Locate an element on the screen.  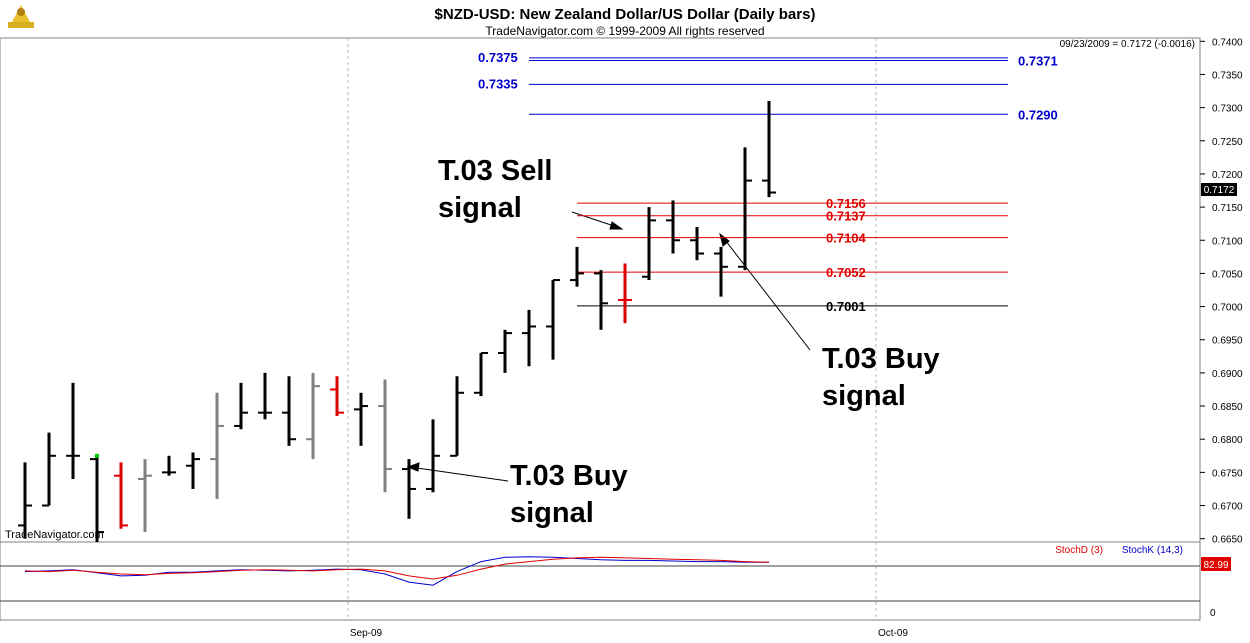
stoch-d-legend: StochD (3) is located at coordinates (1079, 550).